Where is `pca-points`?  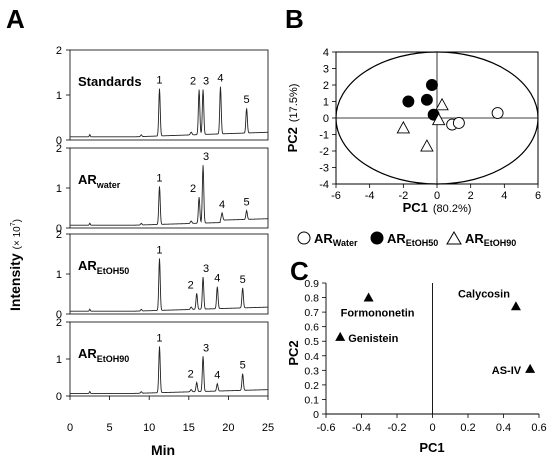
pca-points is located at coordinates (450, 115).